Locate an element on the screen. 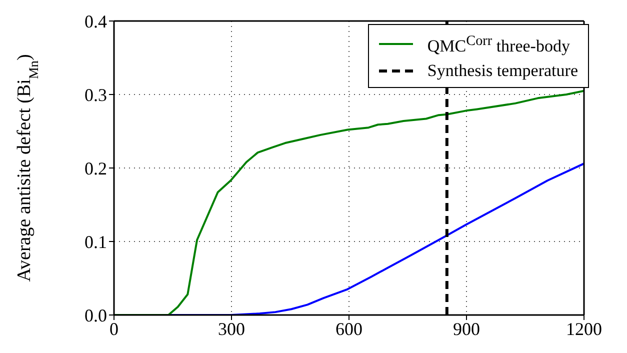  y-tick-label: 0.4 is located at coordinates (95, 21).